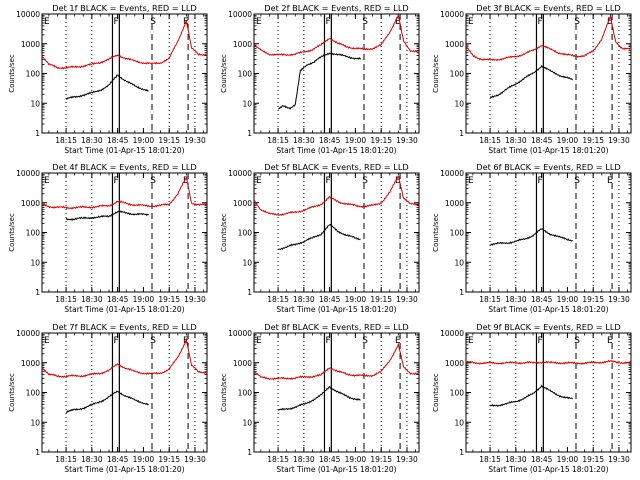 This screenshot has width=640, height=480. What do you see at coordinates (336, 8) in the screenshot?
I see `panel-title: Det 2f BLACK = Events, RED = LLD` at bounding box center [336, 8].